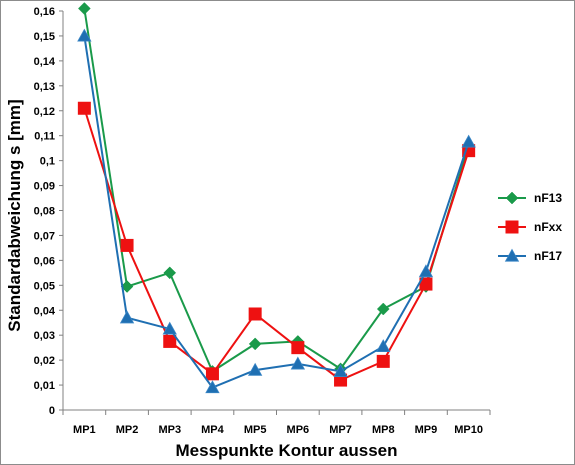  Describe the element at coordinates (530, 198) in the screenshot. I see `legend-item-nF13: nF13` at that location.